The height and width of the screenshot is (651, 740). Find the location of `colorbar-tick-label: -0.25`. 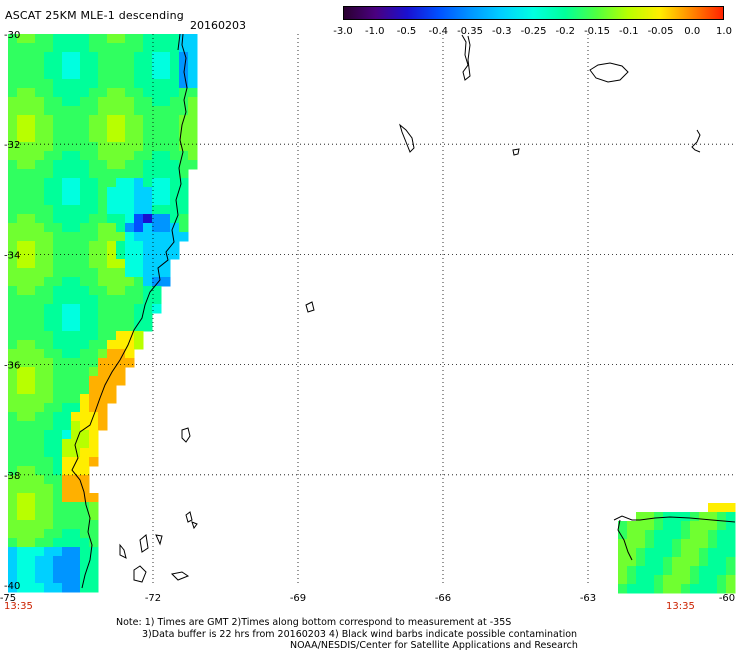

colorbar-tick-label: -0.25 is located at coordinates (533, 31).